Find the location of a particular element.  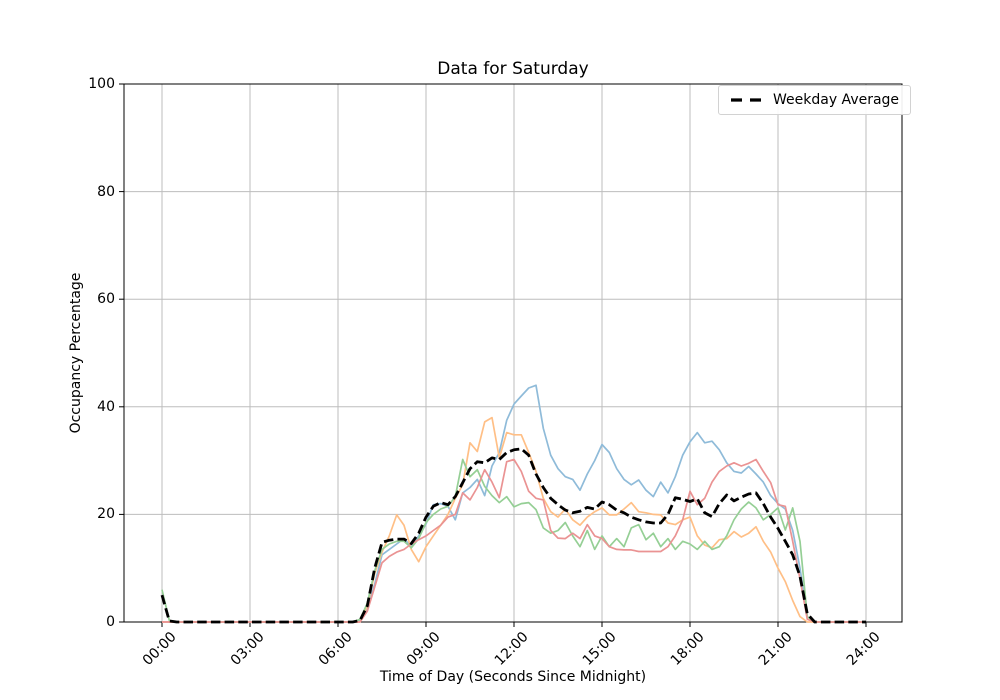

y-tick-label: 20 is located at coordinates (106, 514).